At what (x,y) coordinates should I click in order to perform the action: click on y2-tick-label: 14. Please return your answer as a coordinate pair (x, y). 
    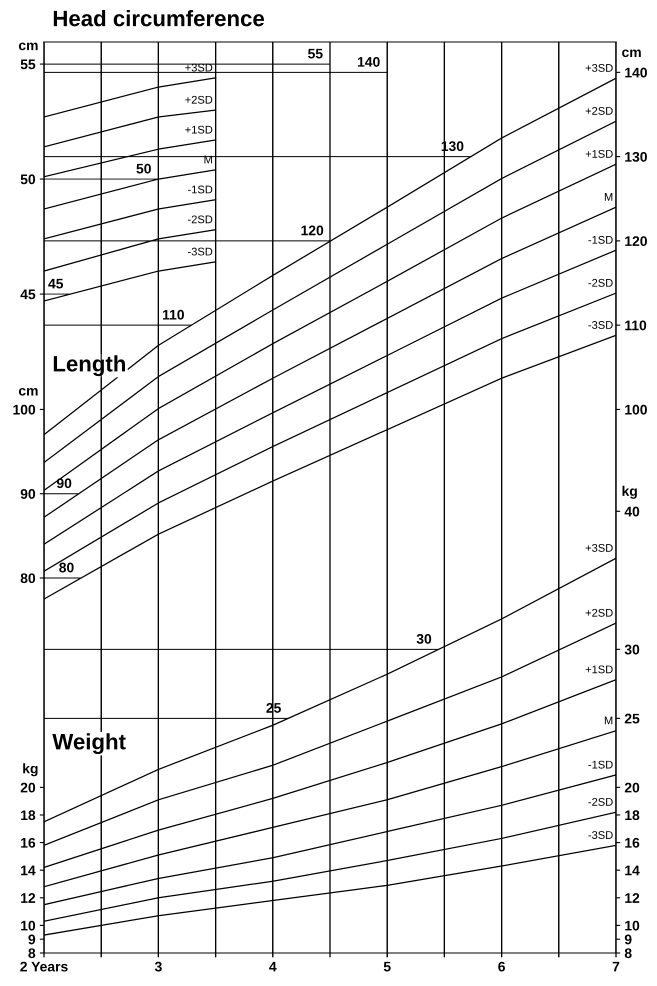
    Looking at the image, I should click on (632, 871).